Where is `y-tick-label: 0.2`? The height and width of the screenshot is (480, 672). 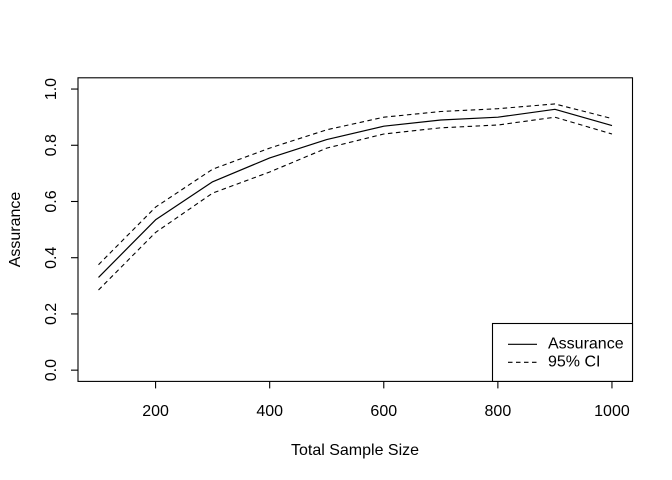
y-tick-label: 0.2 is located at coordinates (51, 314).